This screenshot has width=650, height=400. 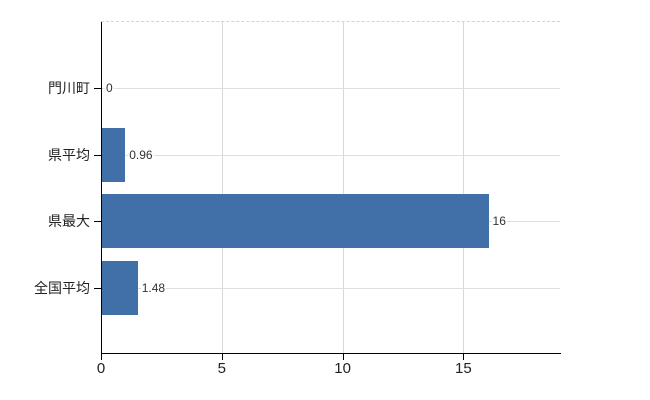 I want to click on y-axis-line, so click(x=101, y=187).